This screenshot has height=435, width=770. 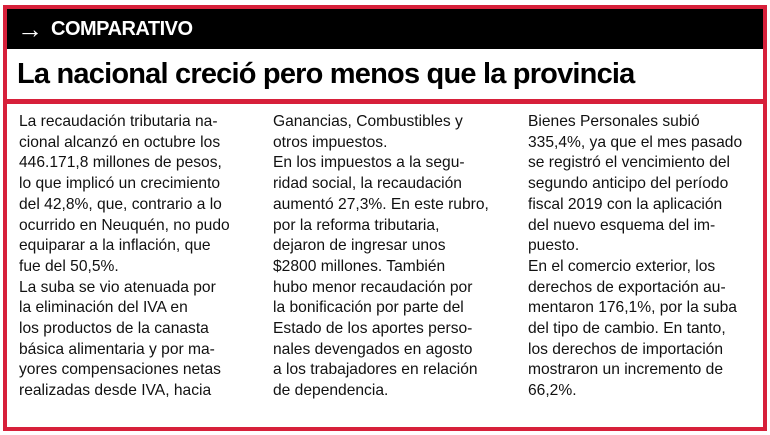 I want to click on text-line: la eliminación del IVA en, so click(x=103, y=308).